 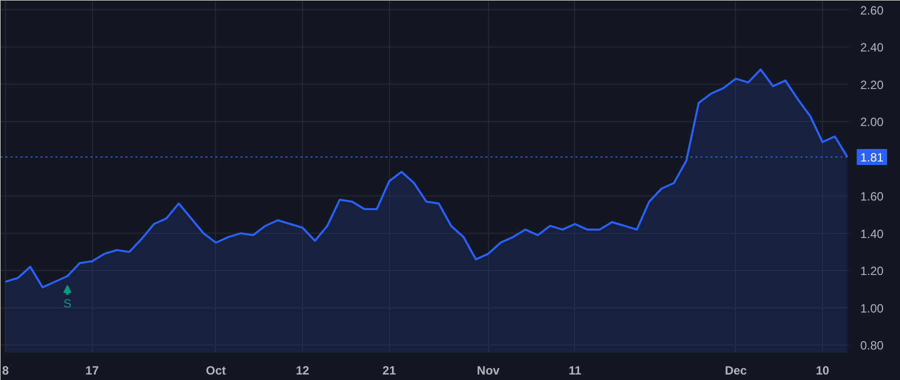 I want to click on y-tick-label: 1.40, so click(x=872, y=233).